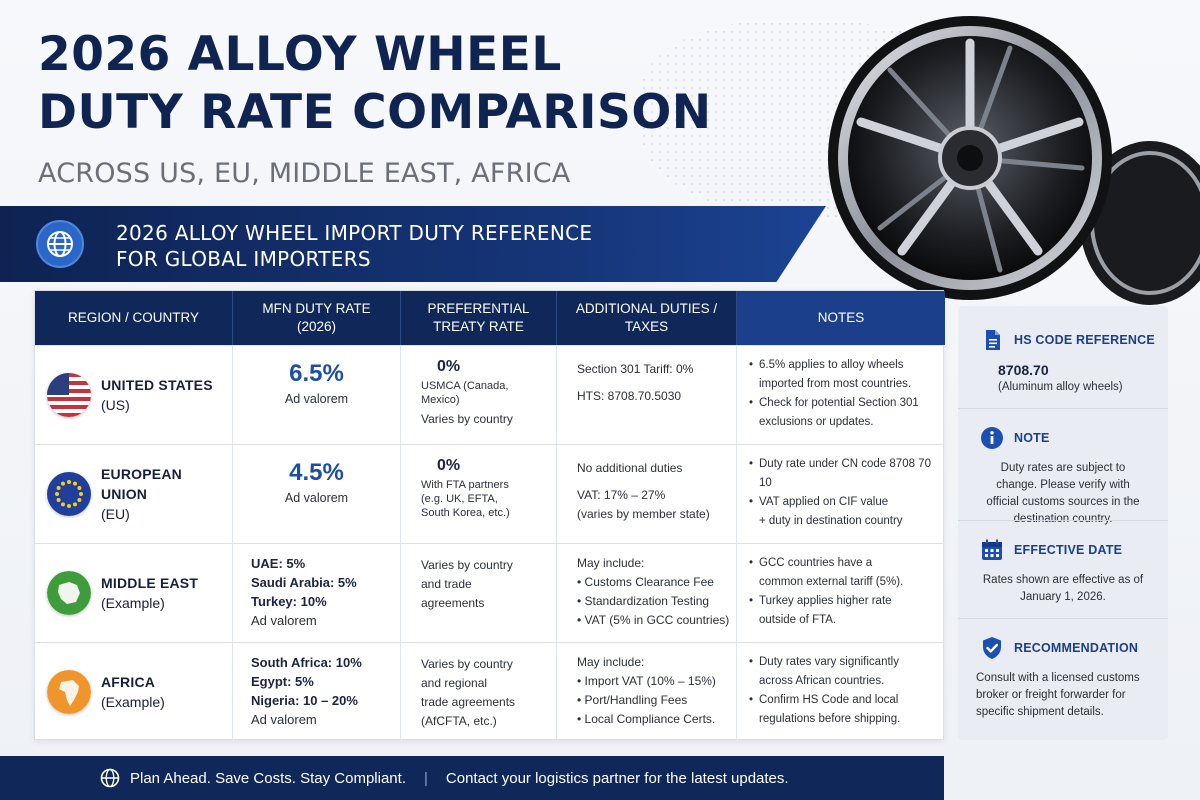 The width and height of the screenshot is (1200, 800). I want to click on region-sub: (EU), so click(115, 514).